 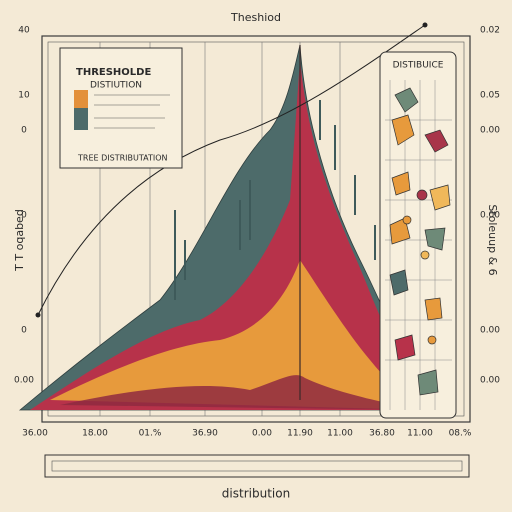 What do you see at coordinates (150, 434) in the screenshot?
I see `x-label: 01.%` at bounding box center [150, 434].